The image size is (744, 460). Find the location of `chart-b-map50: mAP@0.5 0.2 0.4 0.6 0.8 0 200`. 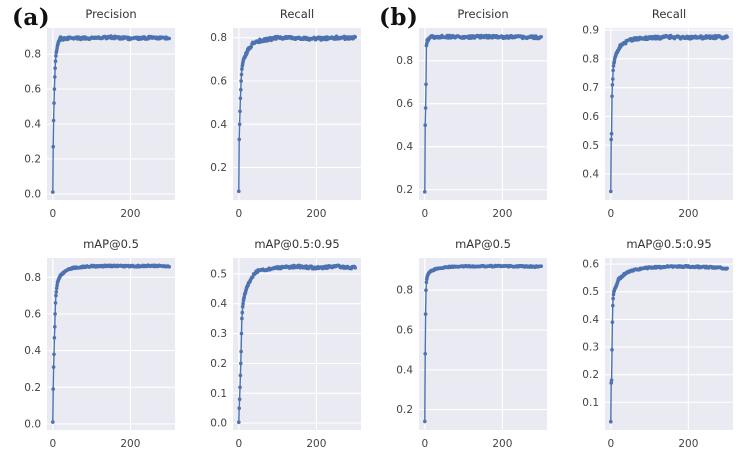

chart-b-map50: mAP@0.5 0.2 0.4 0.6 0.8 0 200 is located at coordinates (465, 345).